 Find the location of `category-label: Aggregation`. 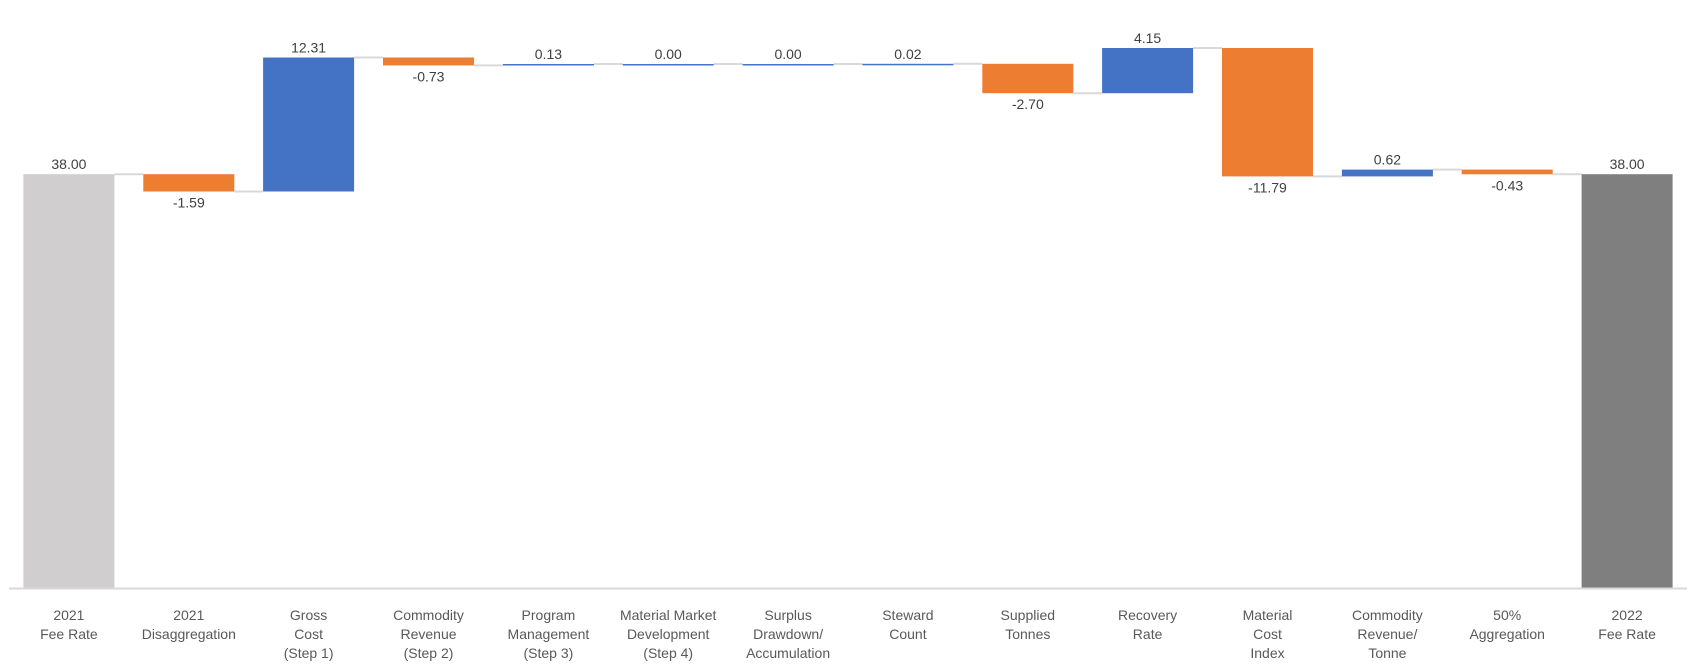

category-label: Aggregation is located at coordinates (1507, 634).